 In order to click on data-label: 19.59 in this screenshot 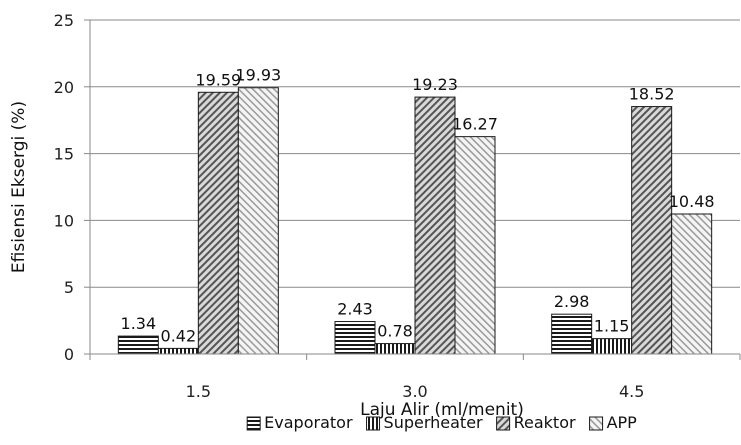, I will do `click(218, 79)`.